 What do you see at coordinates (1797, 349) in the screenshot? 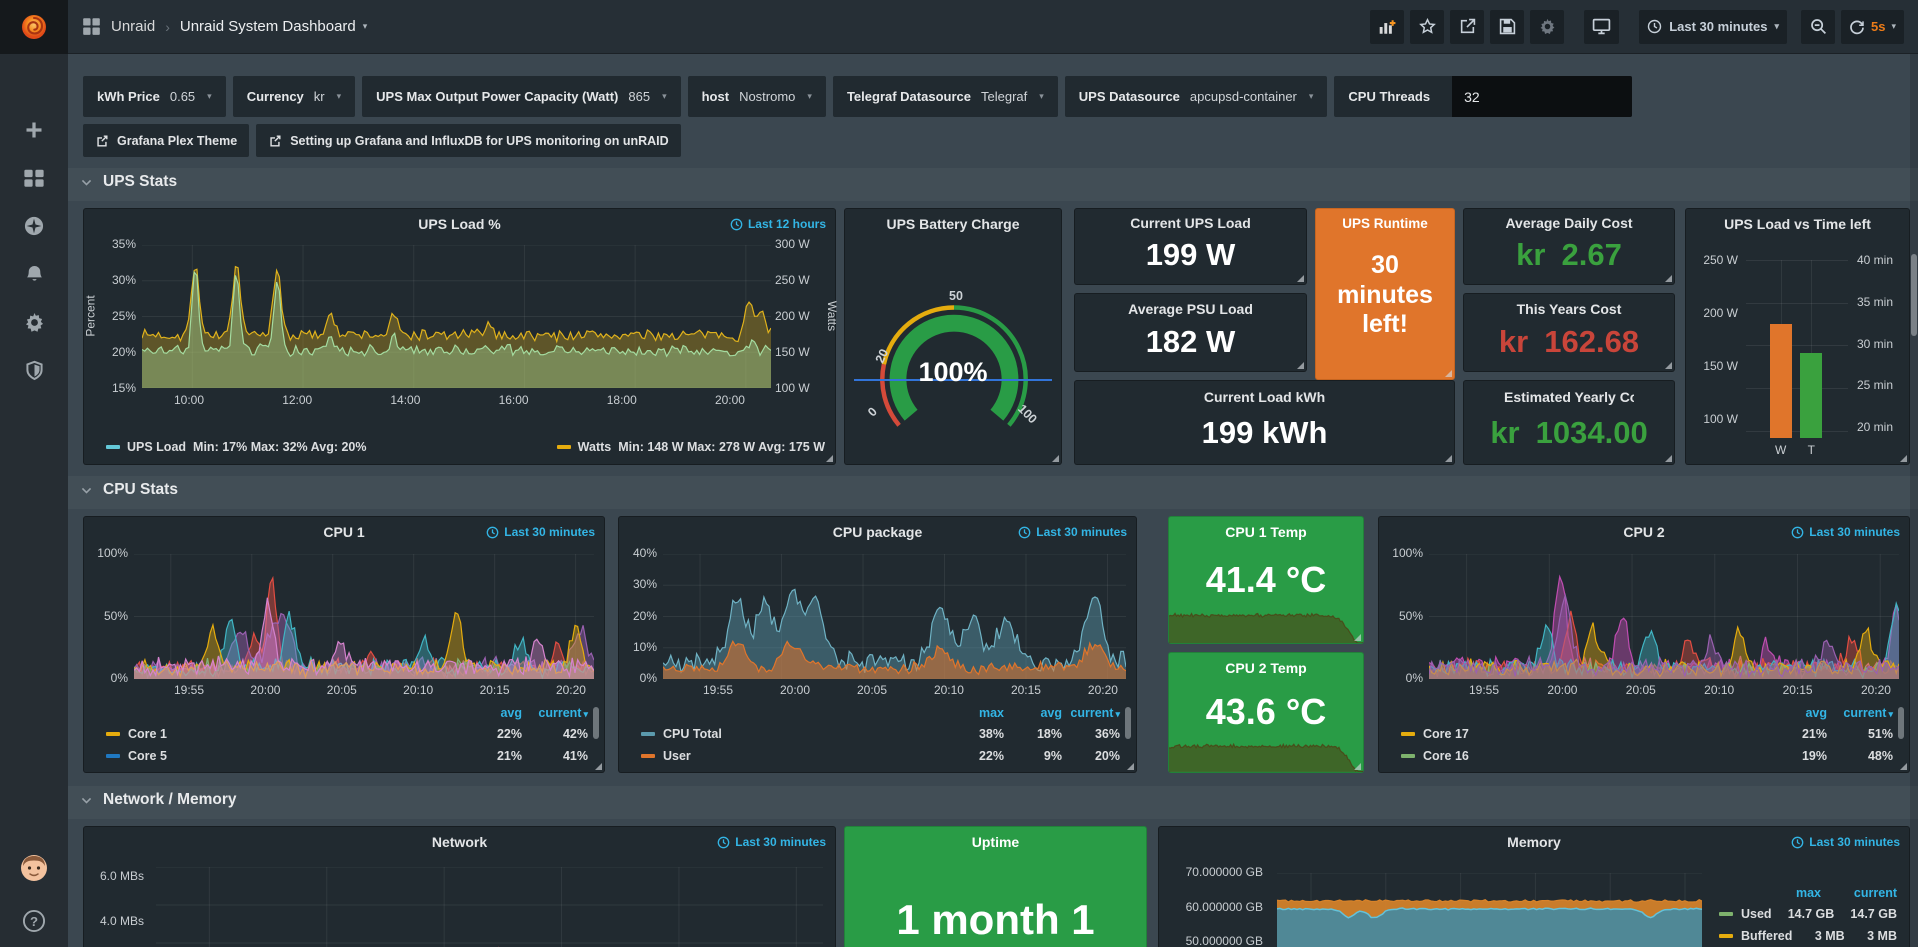
I see `bar-chart` at bounding box center [1797, 349].